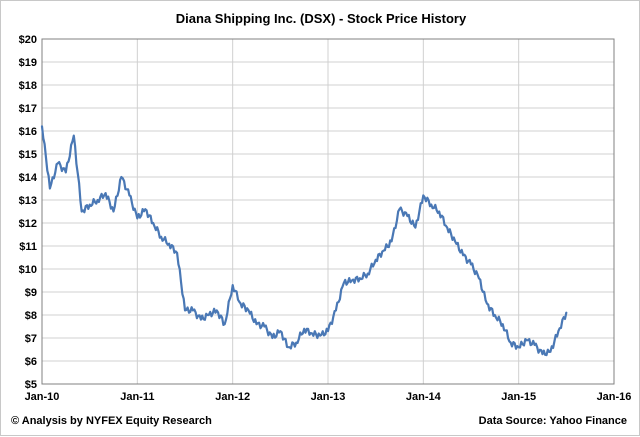 The image size is (640, 437). I want to click on footer-source: Data Source: Yahoo Finance, so click(552, 421).